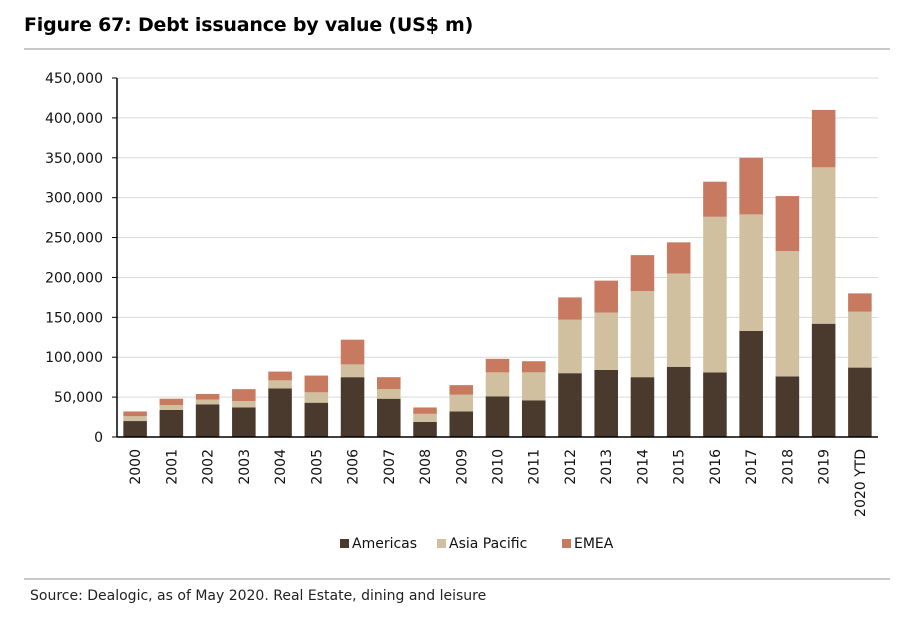 This screenshot has height=639, width=900. I want to click on y-tick-label: 0, so click(98, 438).